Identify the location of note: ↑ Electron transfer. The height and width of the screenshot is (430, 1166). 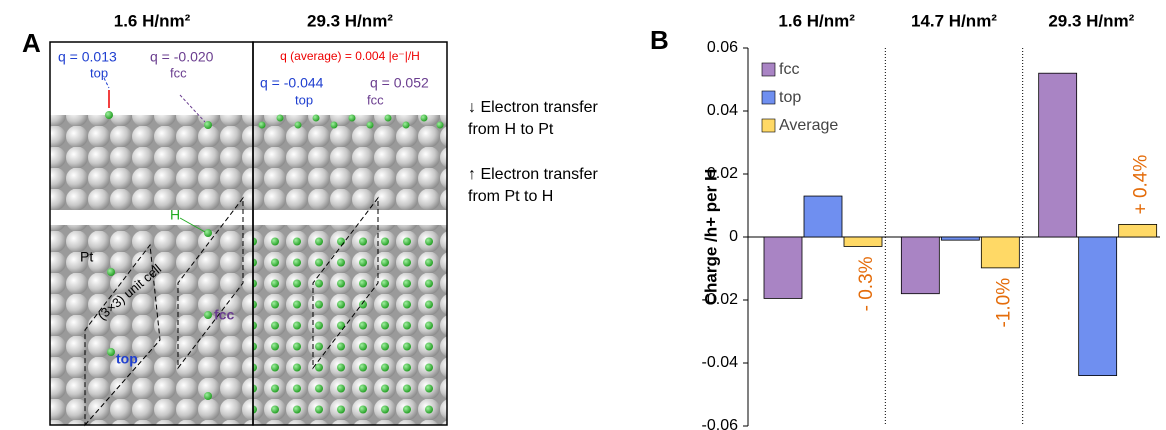
(533, 174).